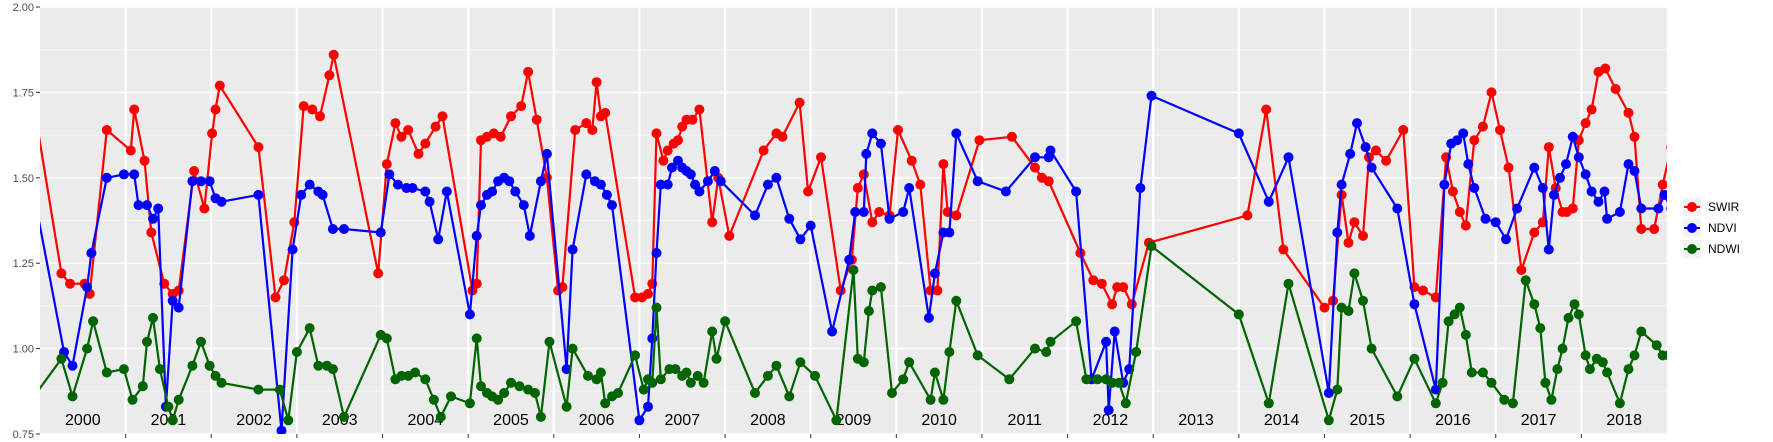  What do you see at coordinates (1539, 420) in the screenshot?
I see `year-label: 2017` at bounding box center [1539, 420].